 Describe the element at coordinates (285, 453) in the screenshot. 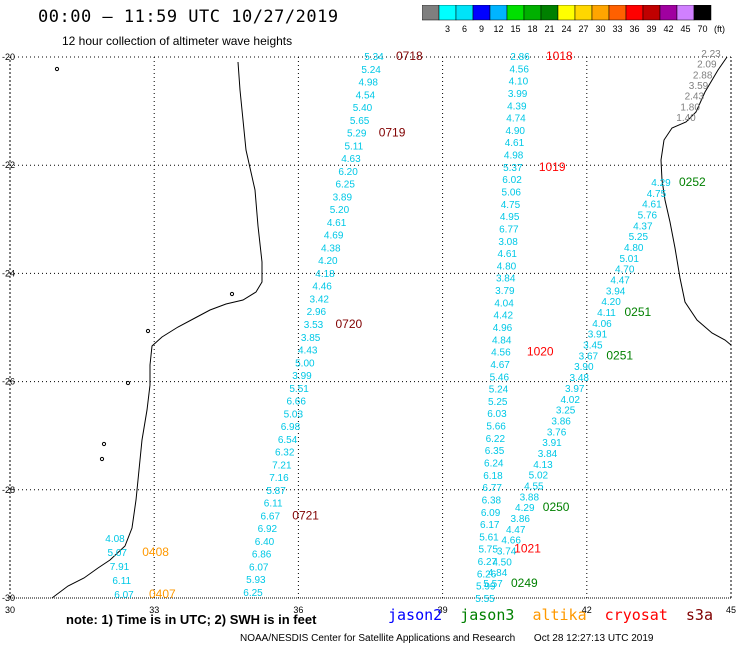

I see `swh-value-label: 6.32` at that location.